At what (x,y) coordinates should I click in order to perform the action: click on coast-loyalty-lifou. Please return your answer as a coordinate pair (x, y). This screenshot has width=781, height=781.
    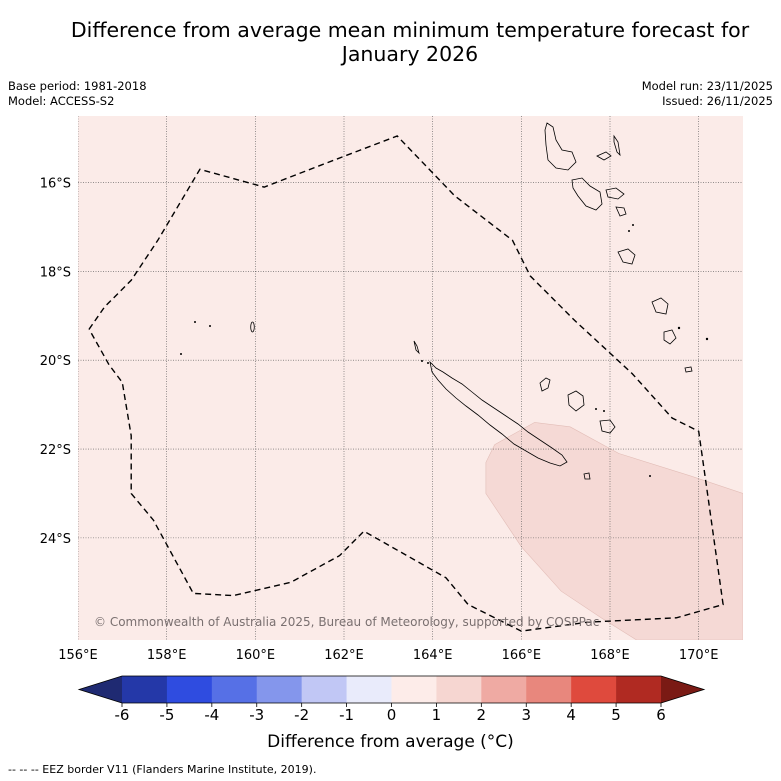
    Looking at the image, I should click on (576, 401).